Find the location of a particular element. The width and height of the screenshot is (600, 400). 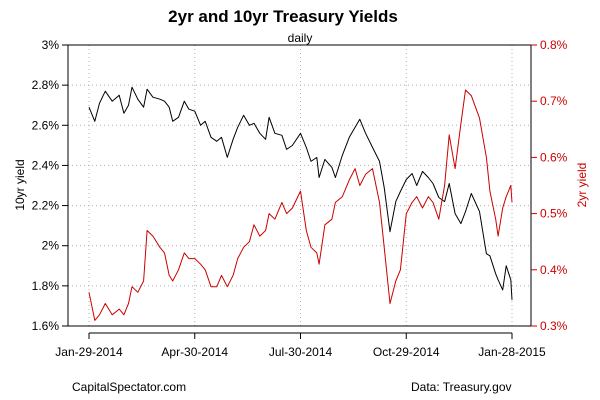

left-tick-label: 2.2% is located at coordinates (46, 206).